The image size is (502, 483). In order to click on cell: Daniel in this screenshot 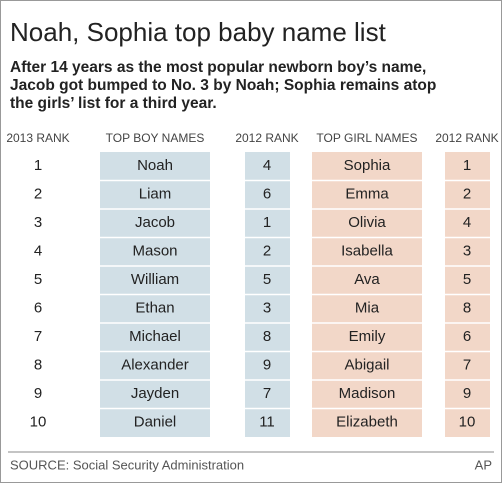, I will do `click(155, 422)`.